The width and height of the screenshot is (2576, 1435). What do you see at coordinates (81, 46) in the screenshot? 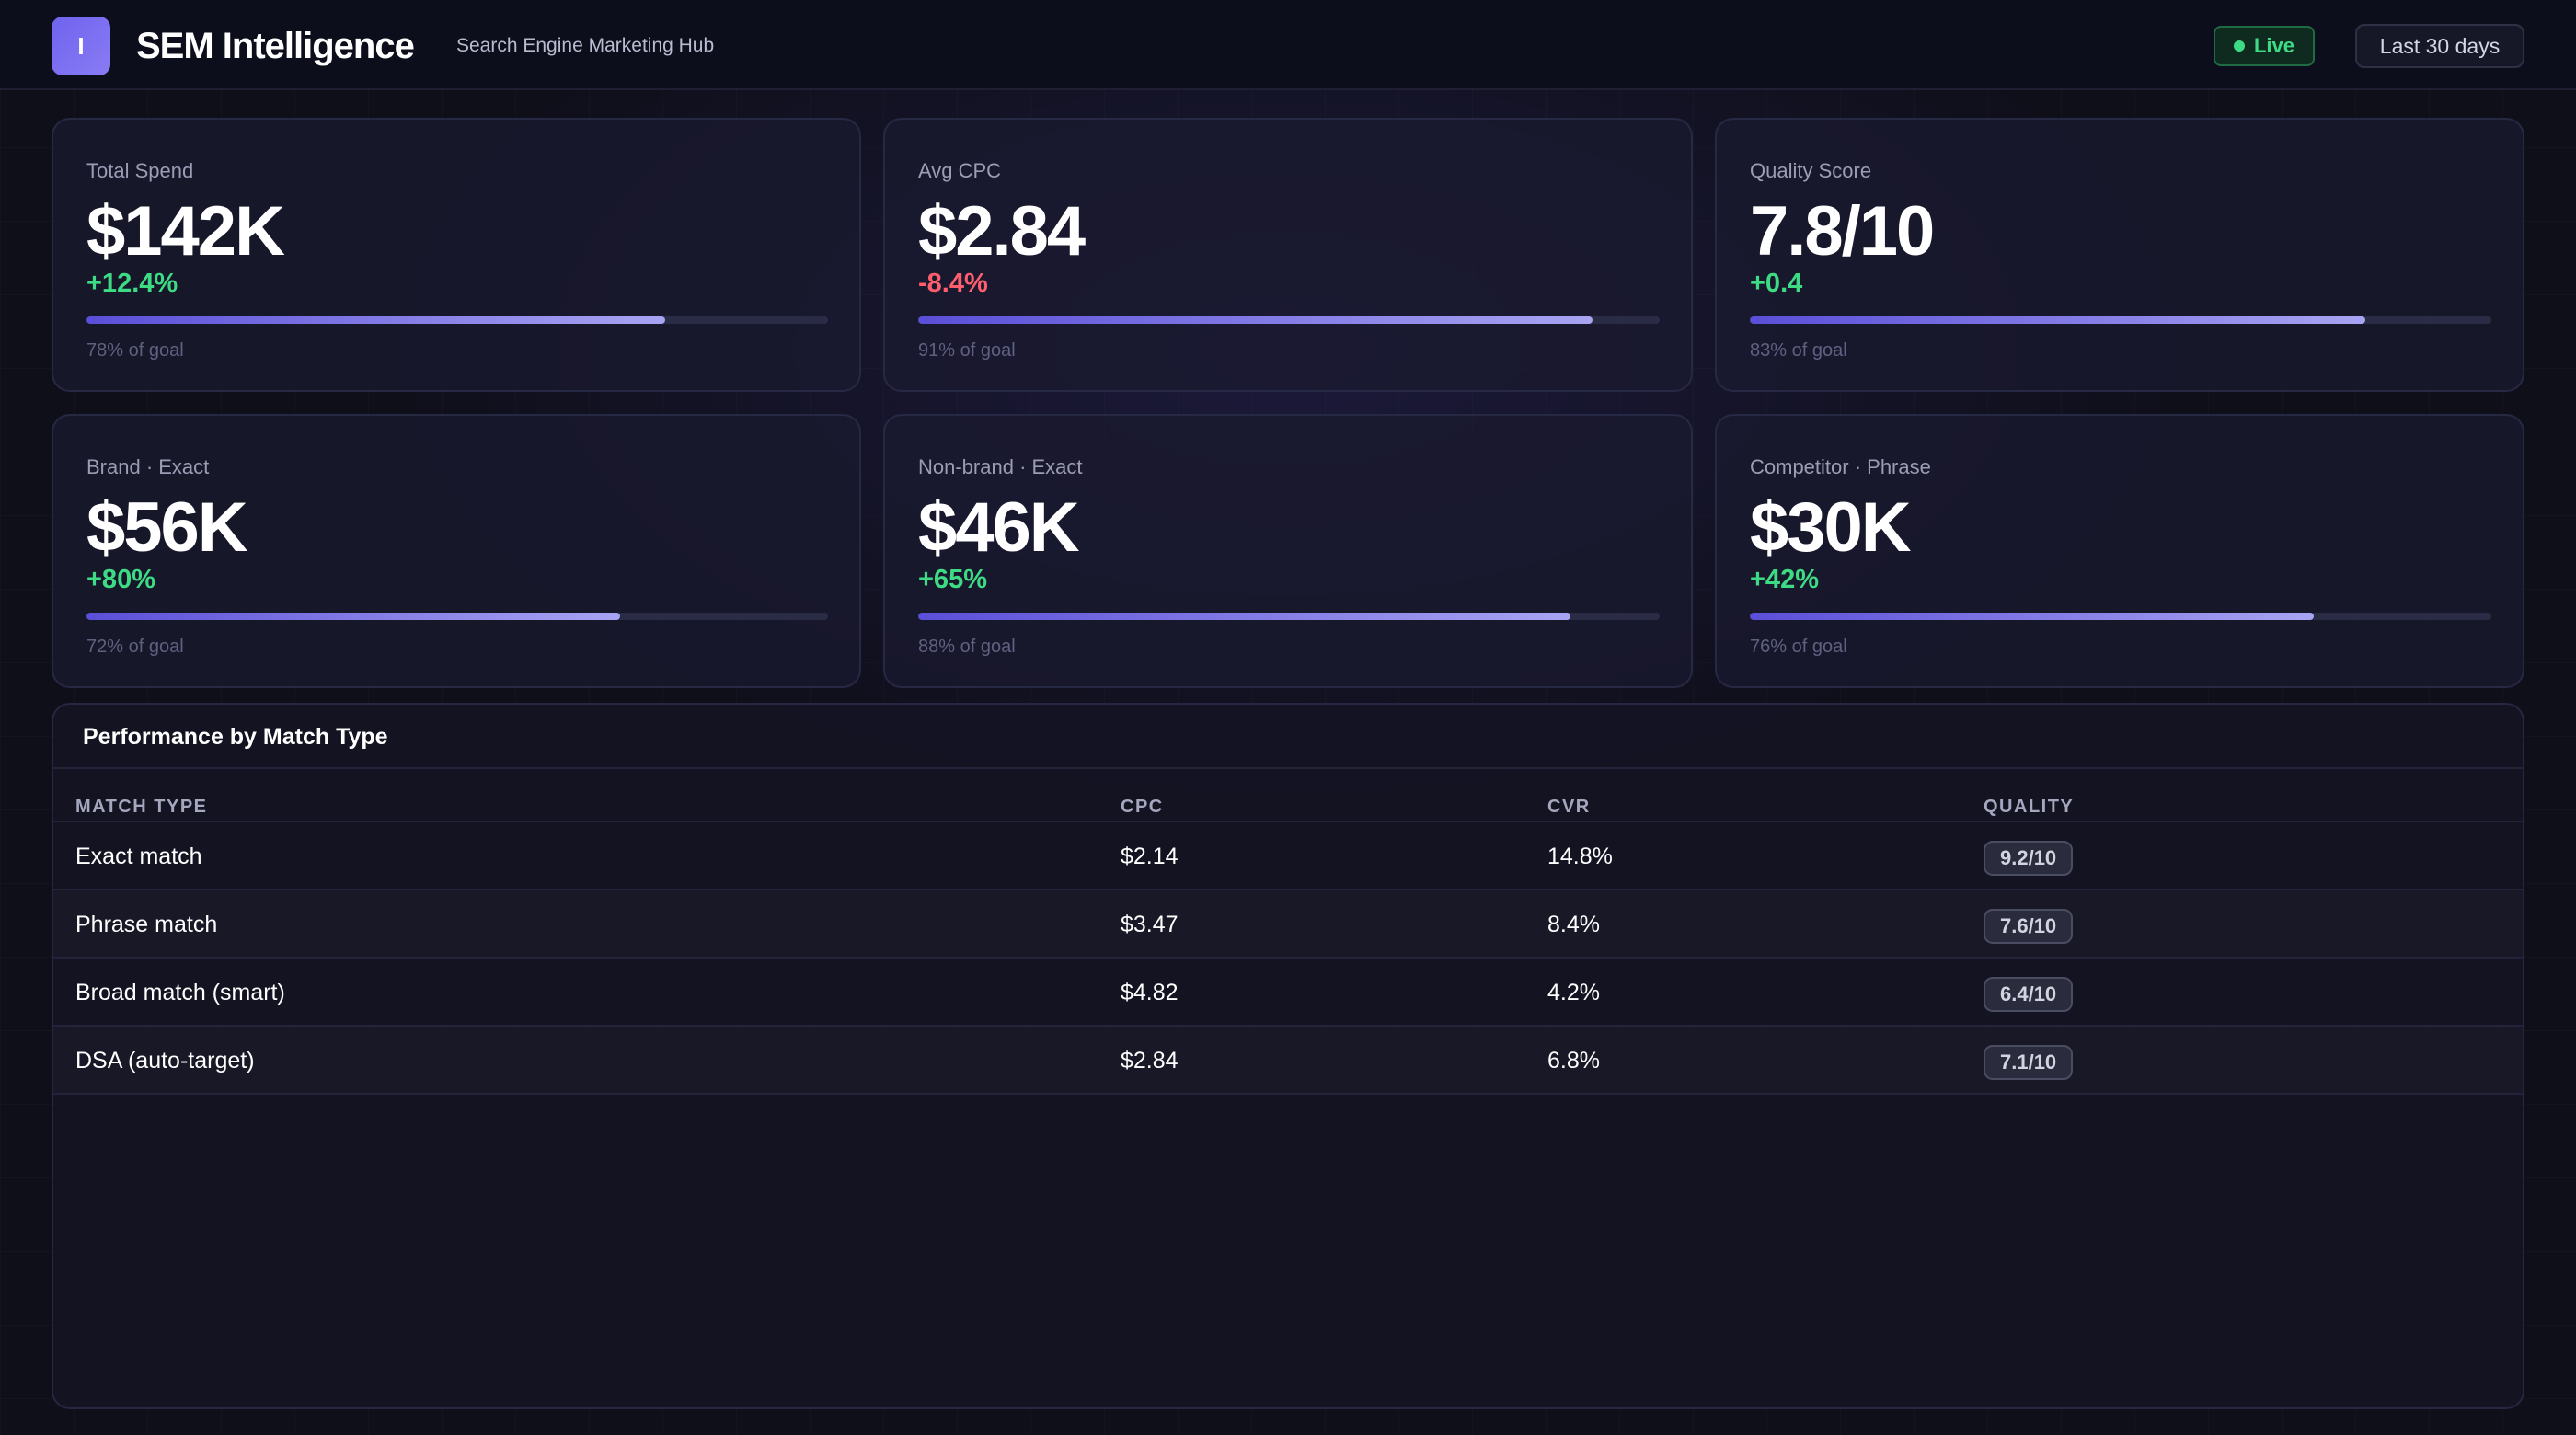
I see `app-logo: I` at bounding box center [81, 46].